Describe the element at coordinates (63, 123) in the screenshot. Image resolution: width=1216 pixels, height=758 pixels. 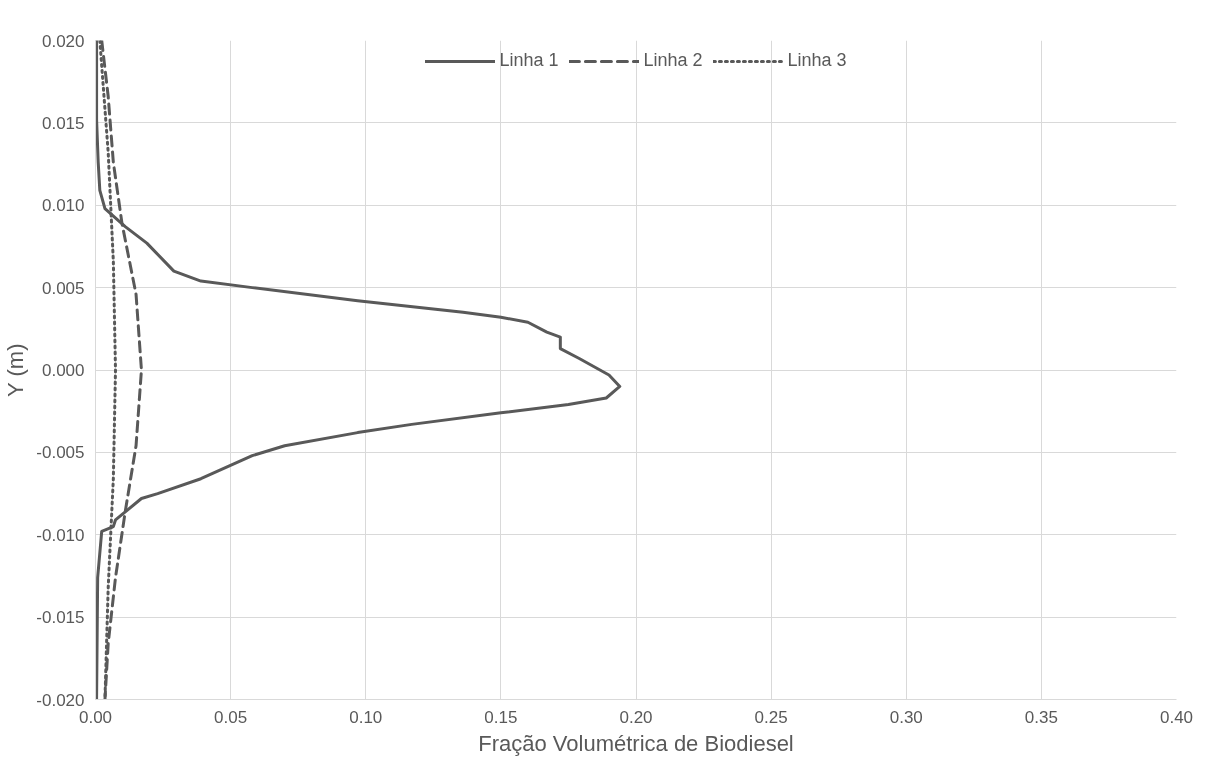
I see `y-tick-label: 0.015` at that location.